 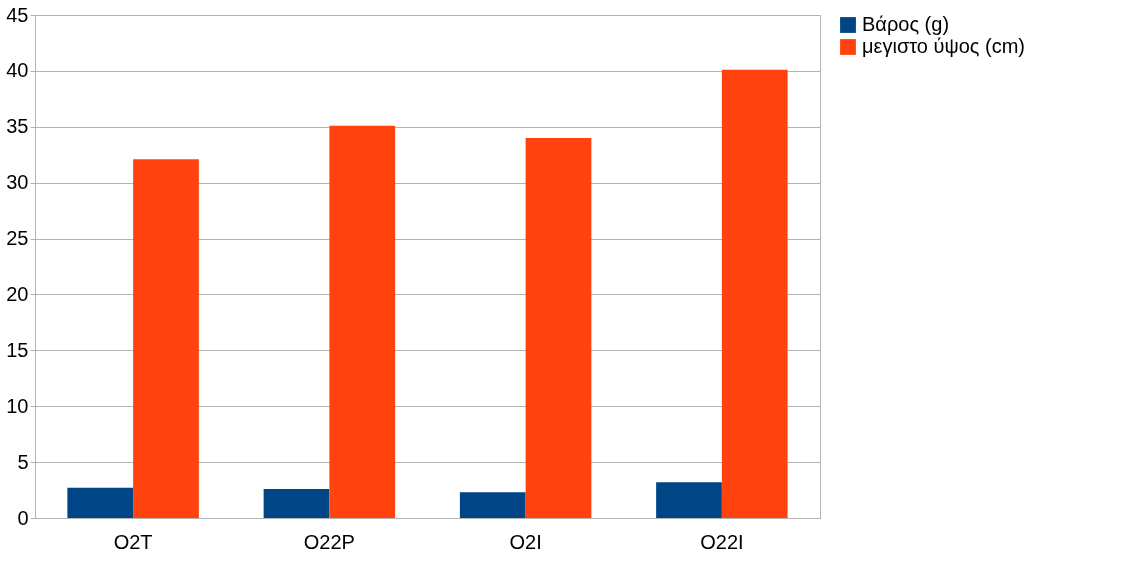 I want to click on x-tick-label: O22I, so click(x=722, y=541).